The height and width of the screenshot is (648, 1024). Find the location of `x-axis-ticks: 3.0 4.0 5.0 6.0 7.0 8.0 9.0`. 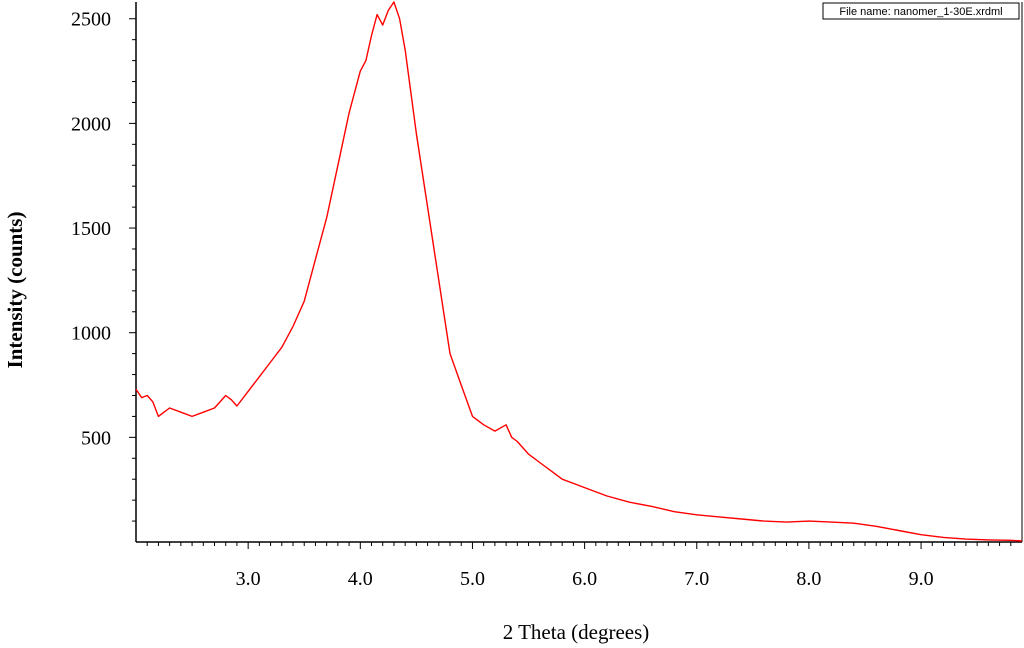

x-axis-ticks: 3.0 4.0 5.0 6.0 7.0 8.0 9.0 is located at coordinates (579, 566).